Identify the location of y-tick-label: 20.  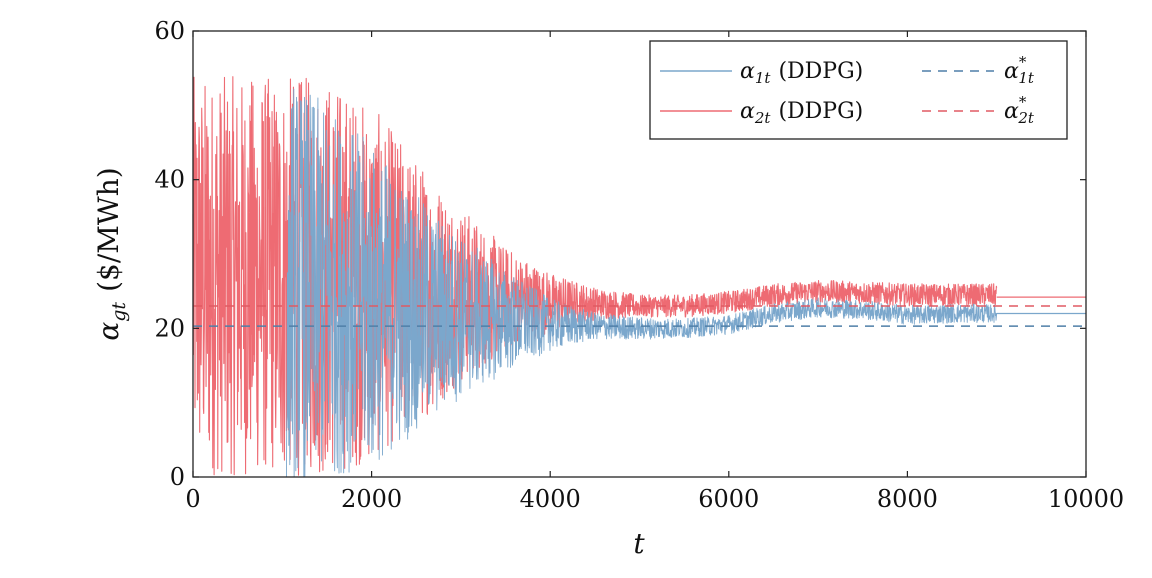
(169, 328).